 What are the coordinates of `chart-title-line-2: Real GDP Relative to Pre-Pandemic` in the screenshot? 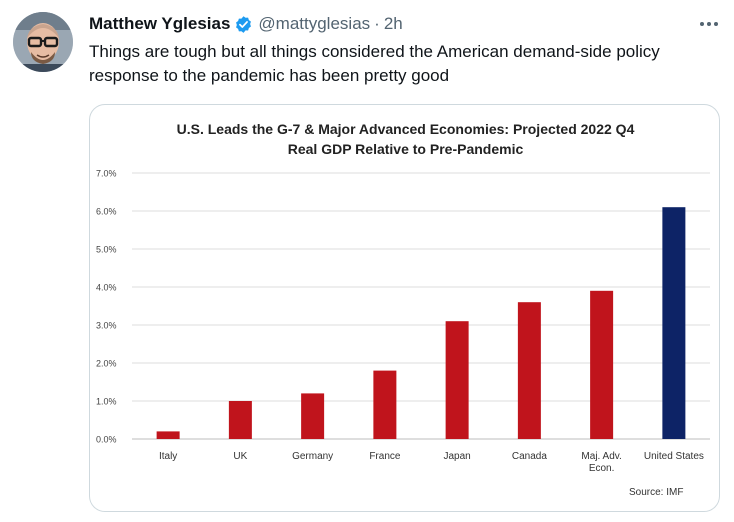 It's located at (405, 149).